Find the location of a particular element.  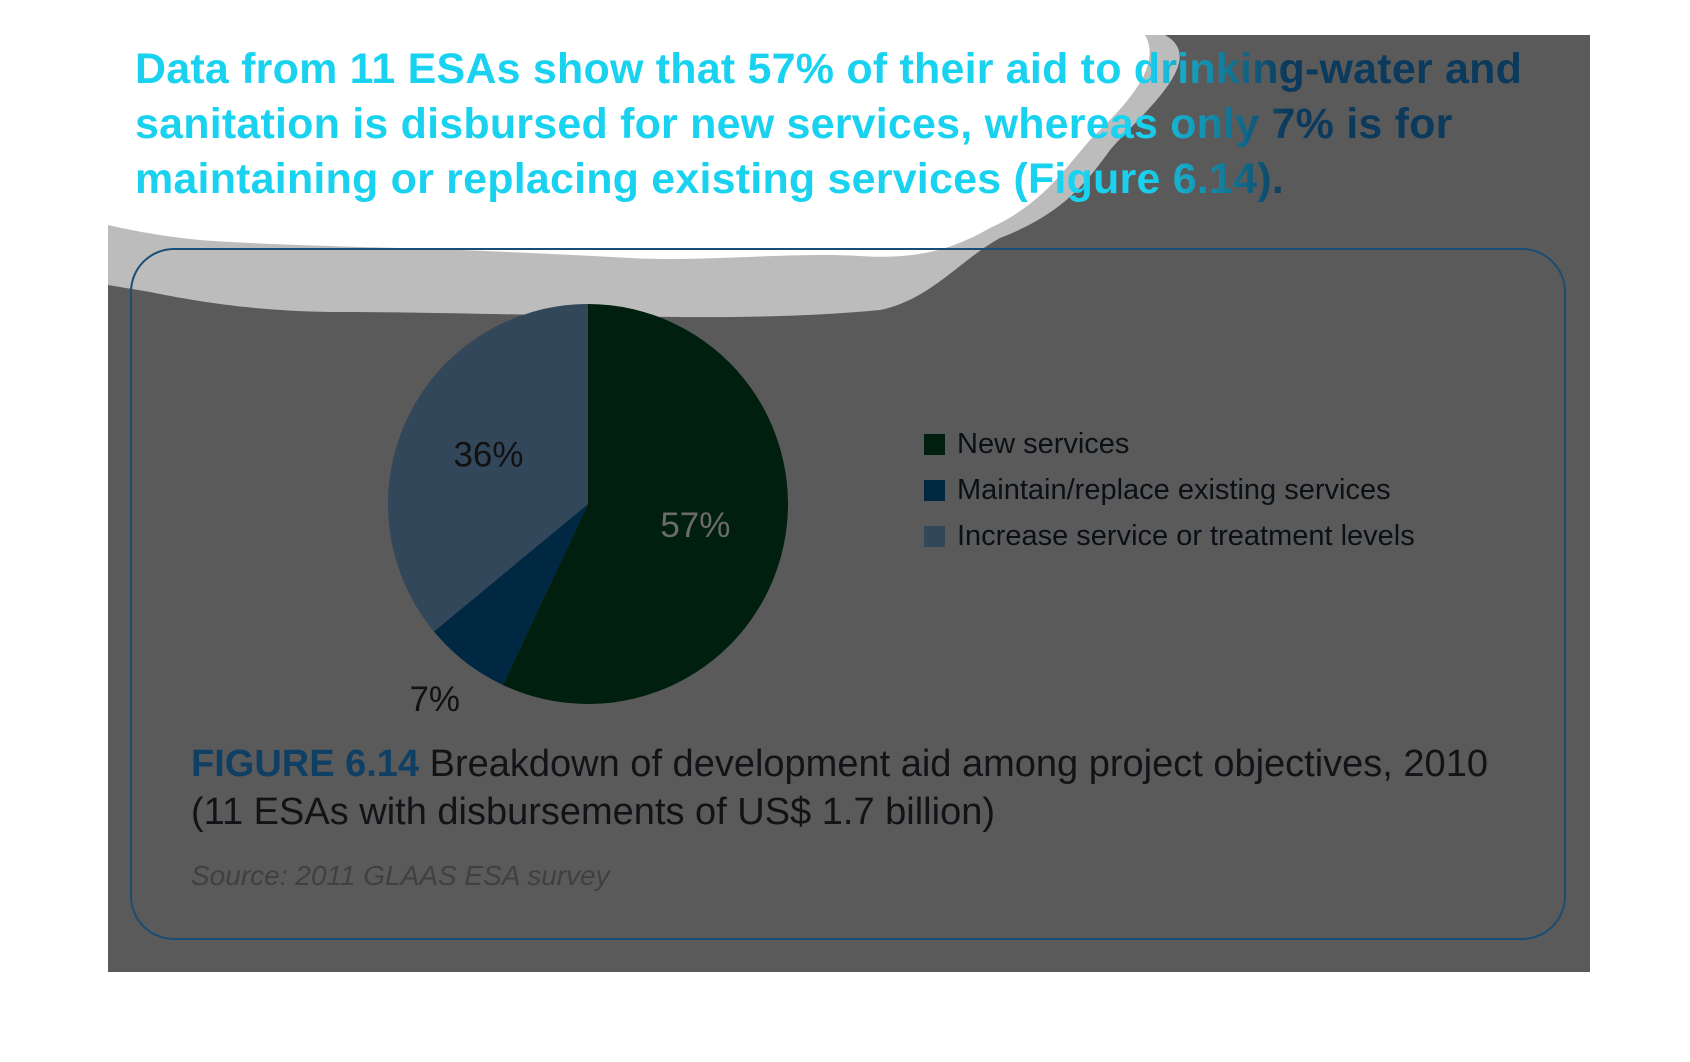

pie-slice-increase-service is located at coordinates (488, 468).